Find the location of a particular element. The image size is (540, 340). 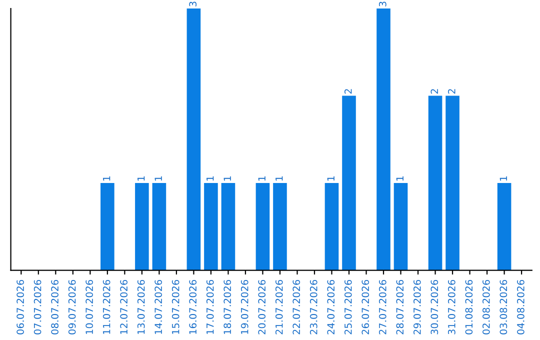

x-tick-label: 22.07.2026 is located at coordinates (296, 307).